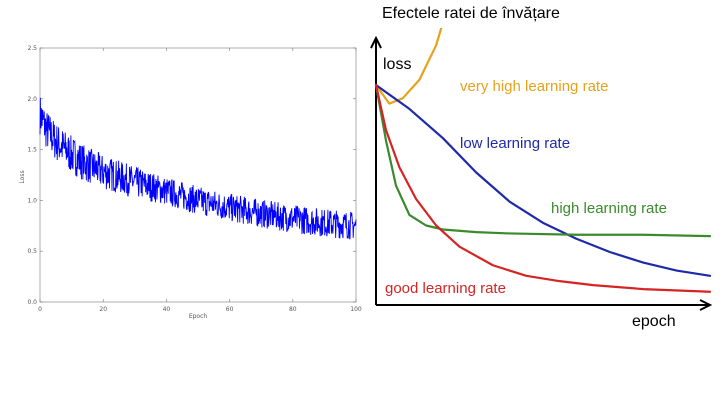 The width and height of the screenshot is (720, 405). What do you see at coordinates (32, 150) in the screenshot?
I see `left-y-tick-label: 1.5` at bounding box center [32, 150].